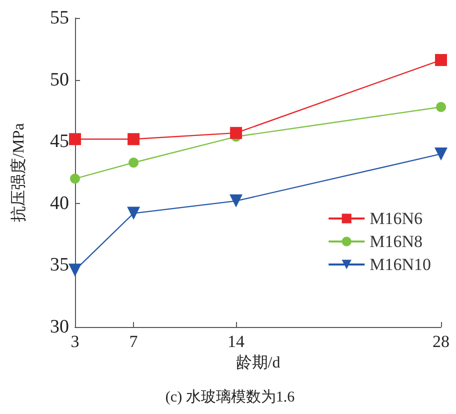  I want to click on y-tick-label: 50, so click(59, 79).